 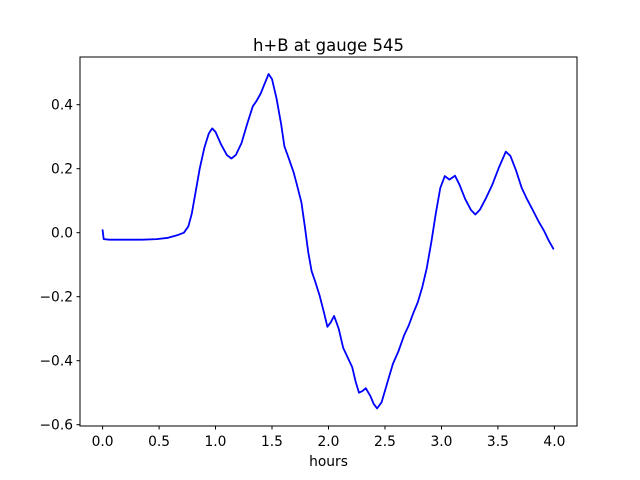 I want to click on x-tick-label: 1.0, so click(x=216, y=442).